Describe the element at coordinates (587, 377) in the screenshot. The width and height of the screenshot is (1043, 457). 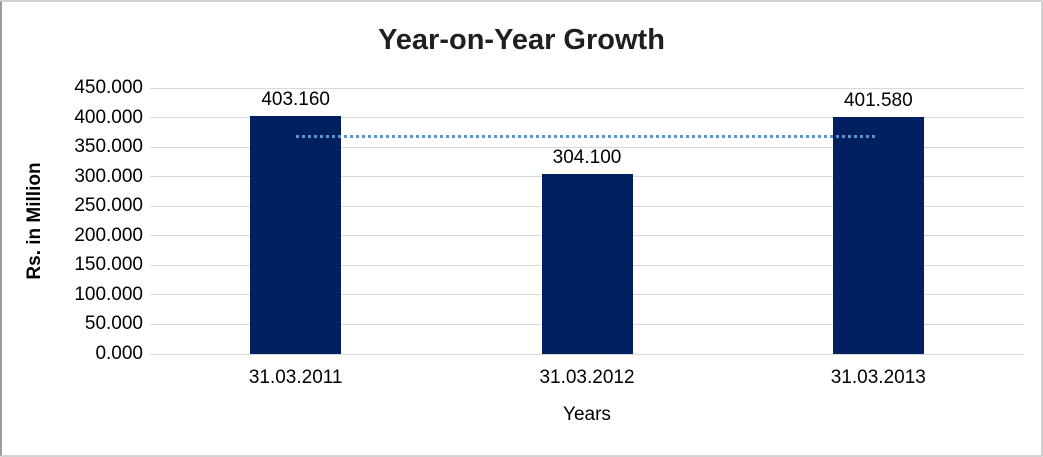
I see `x-tick-label: 31.03.2012` at that location.